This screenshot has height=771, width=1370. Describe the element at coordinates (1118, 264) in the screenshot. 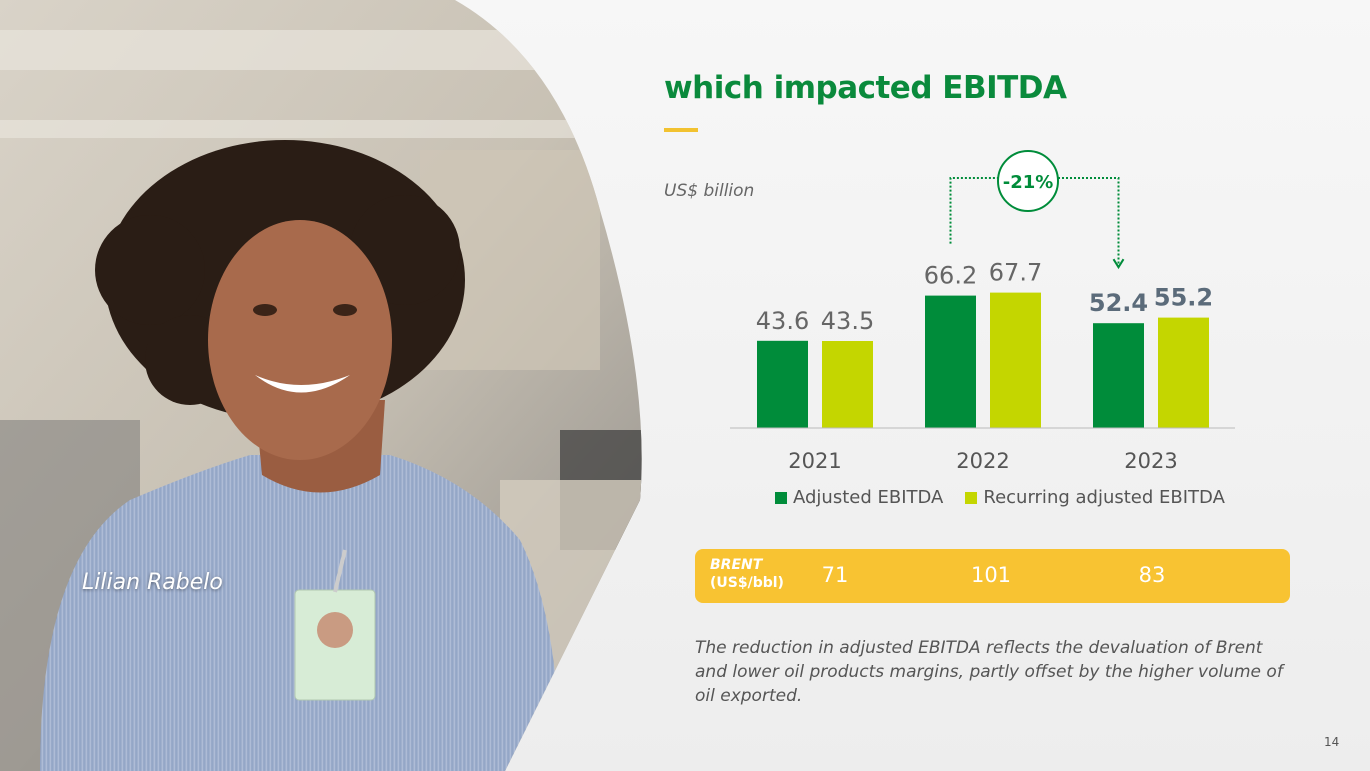

I see `change-arrowhead-icon` at that location.